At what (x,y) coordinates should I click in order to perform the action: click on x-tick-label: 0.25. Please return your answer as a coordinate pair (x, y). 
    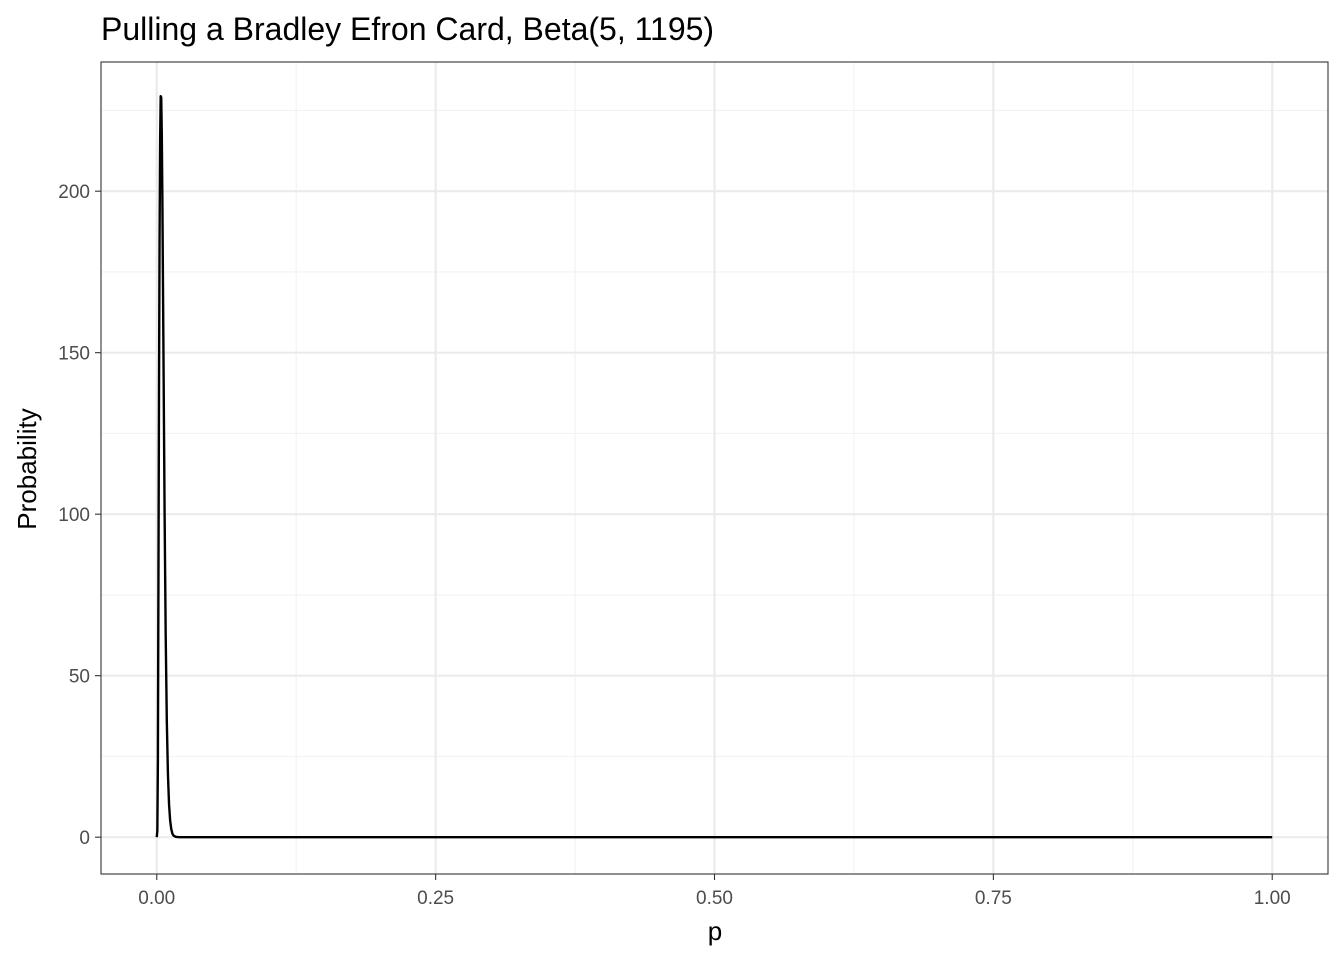
    Looking at the image, I should click on (435, 898).